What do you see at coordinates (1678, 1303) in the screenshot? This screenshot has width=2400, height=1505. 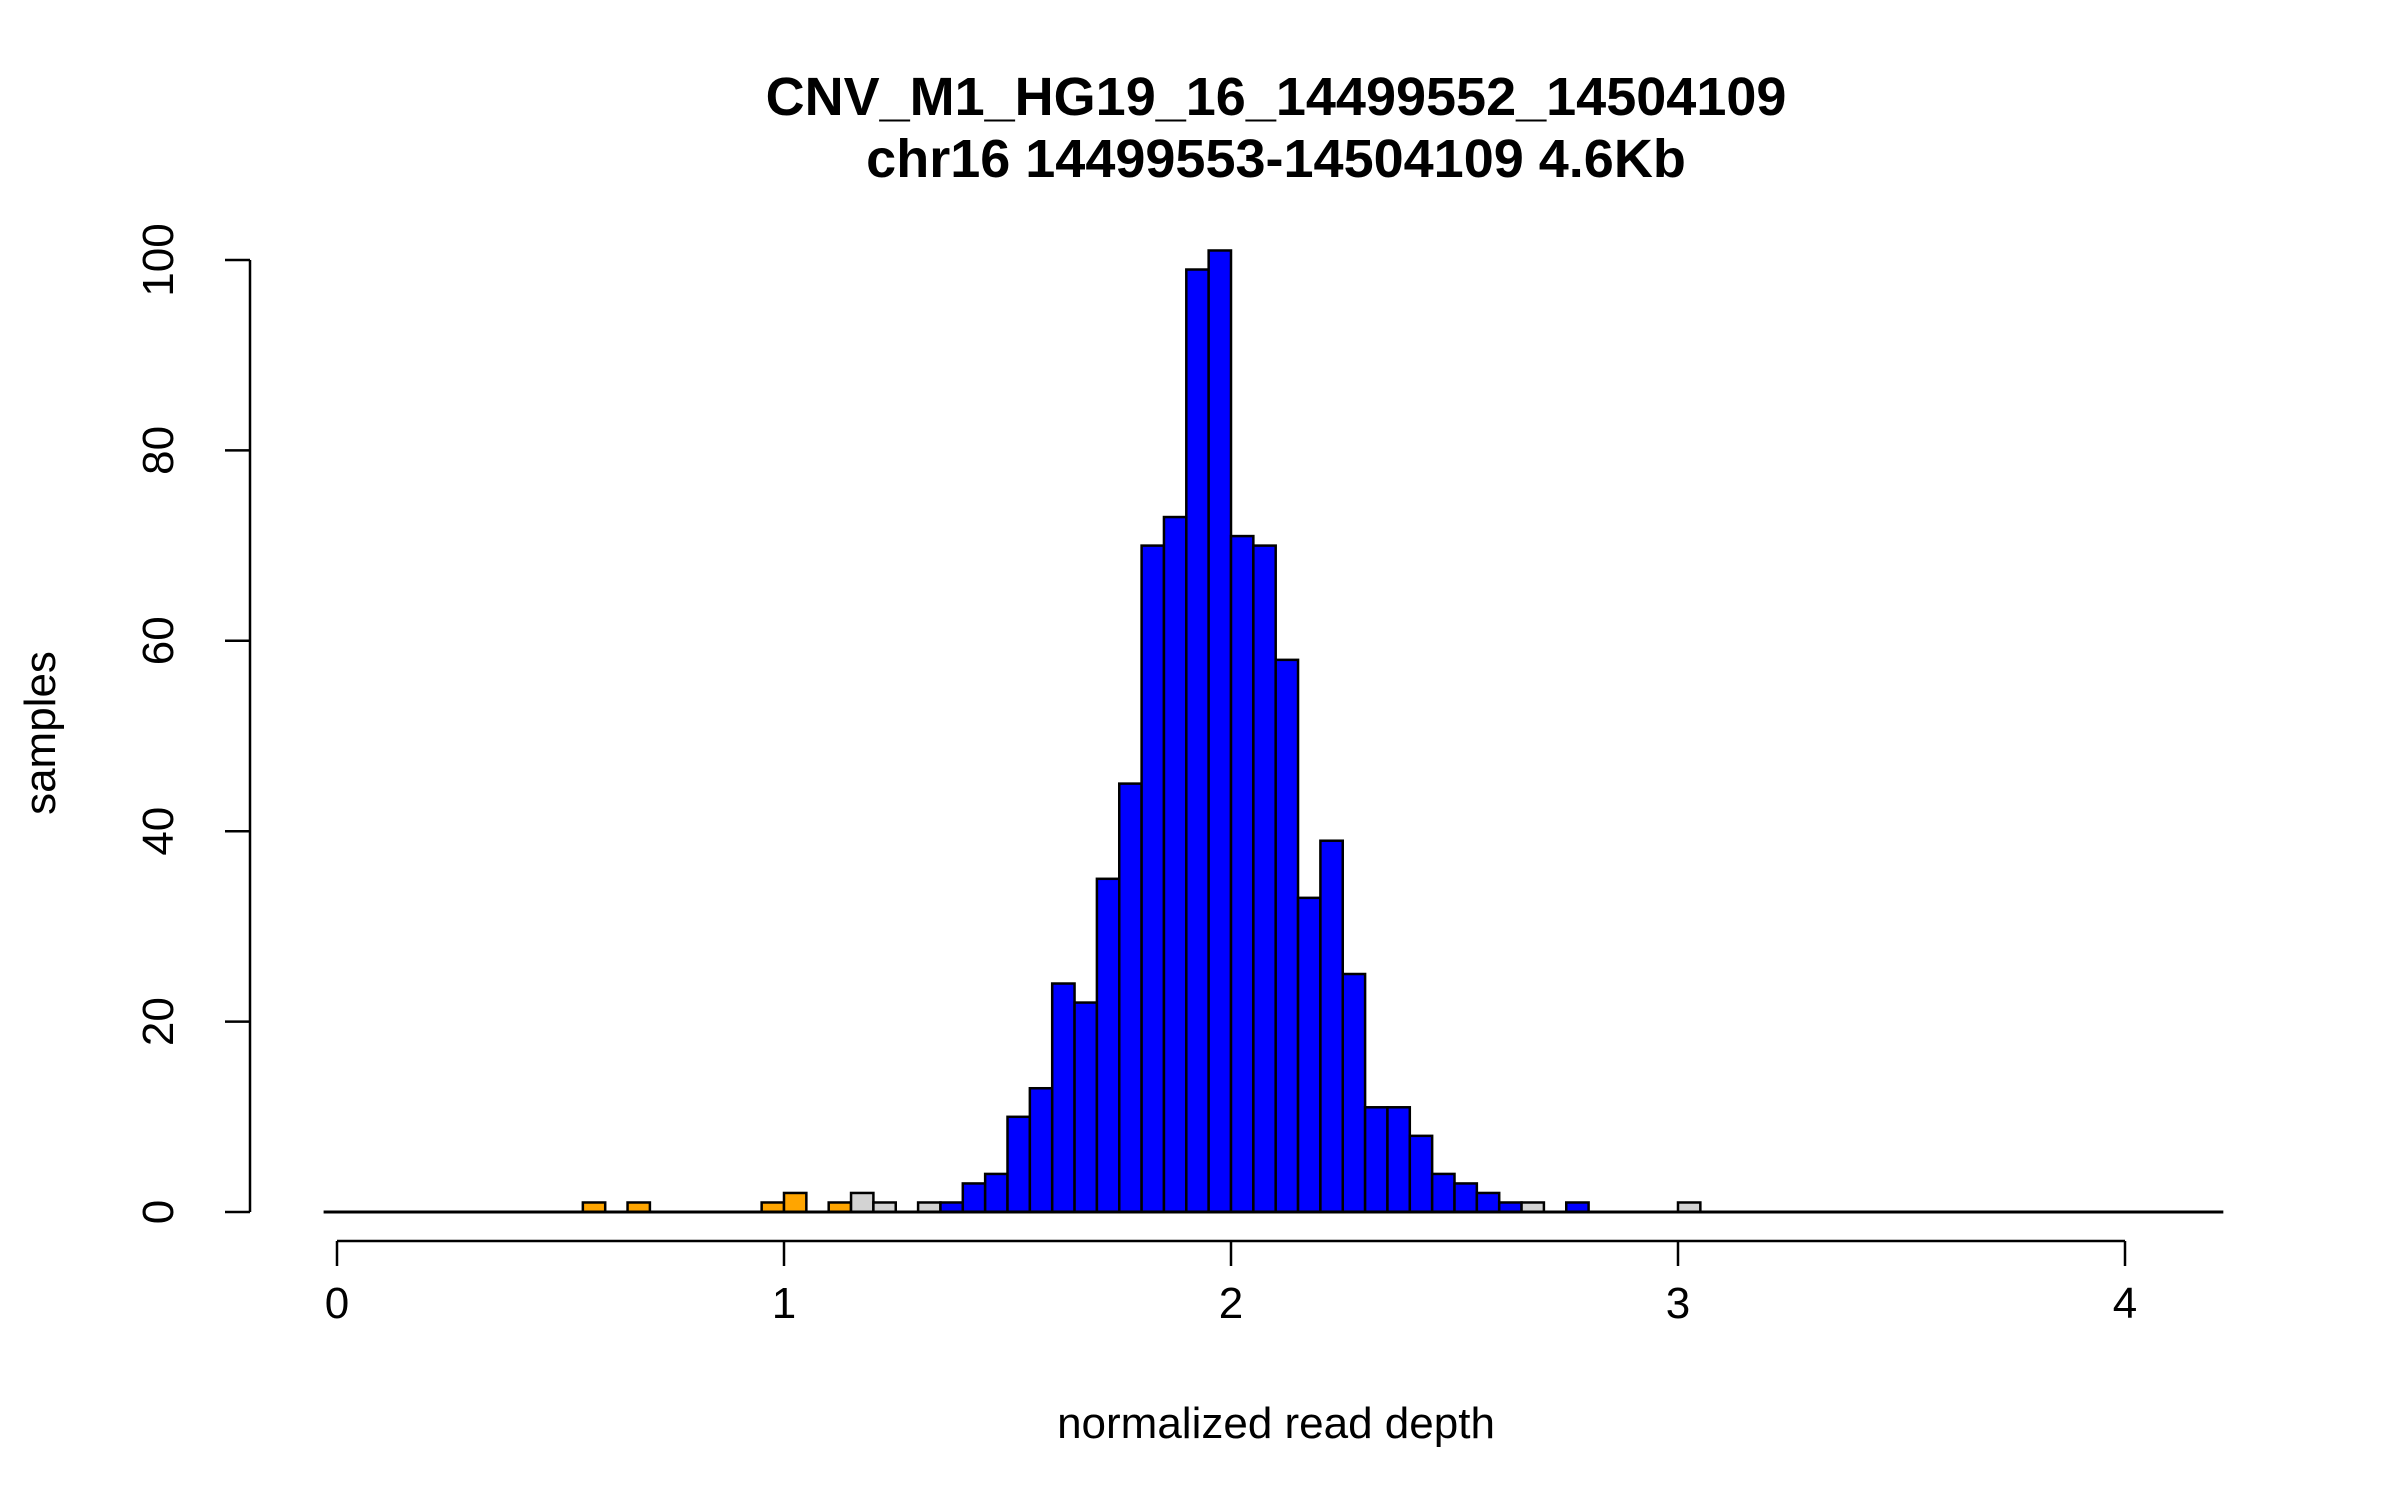 I see `x-tick-label-3: 3` at bounding box center [1678, 1303].